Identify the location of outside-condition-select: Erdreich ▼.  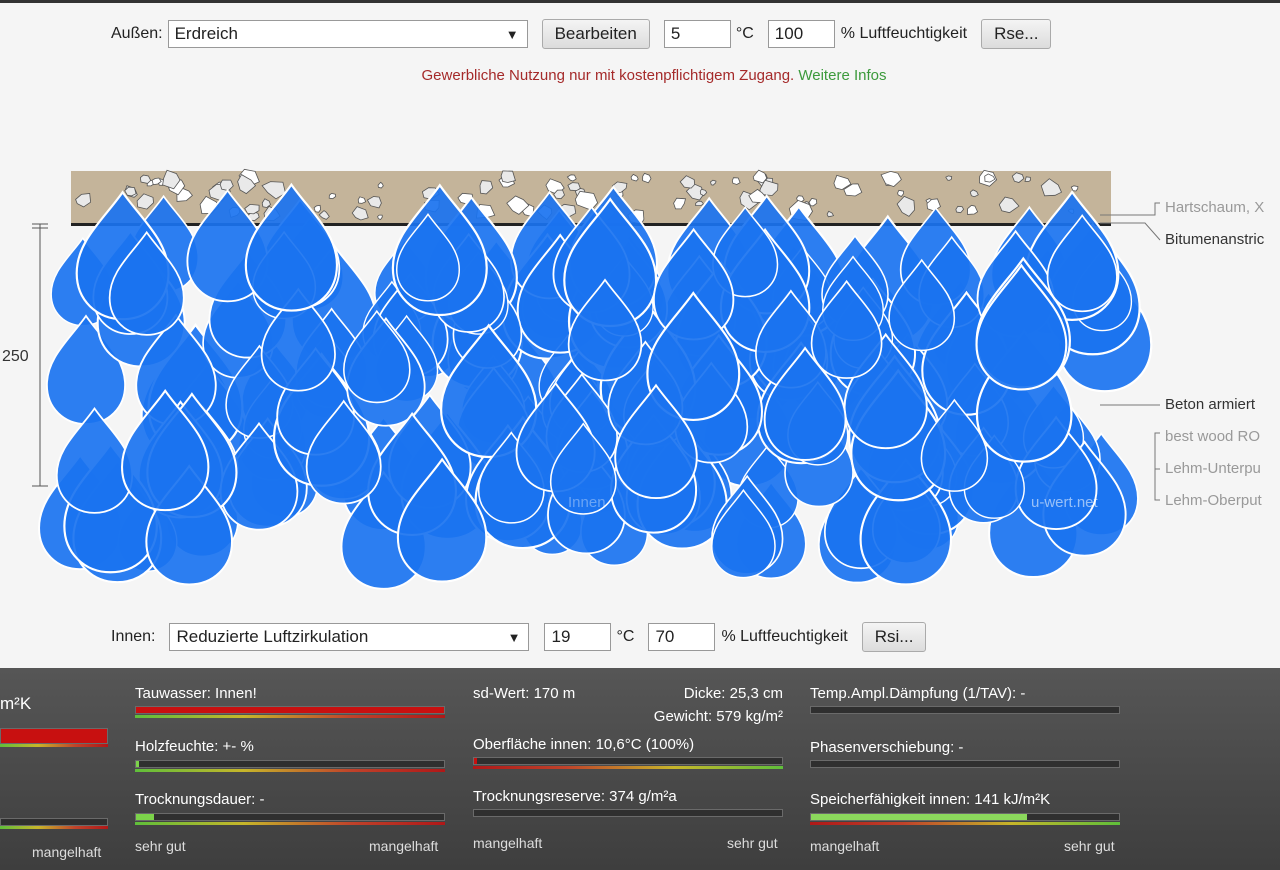
(347, 34).